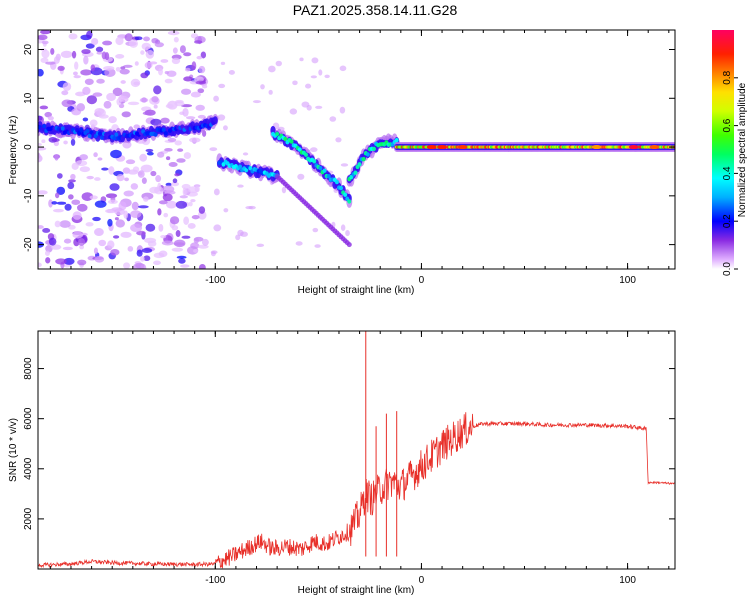 This screenshot has width=750, height=600. Describe the element at coordinates (356, 290) in the screenshot. I see `spectrogram-xlabel: Height of straight line (km)` at that location.